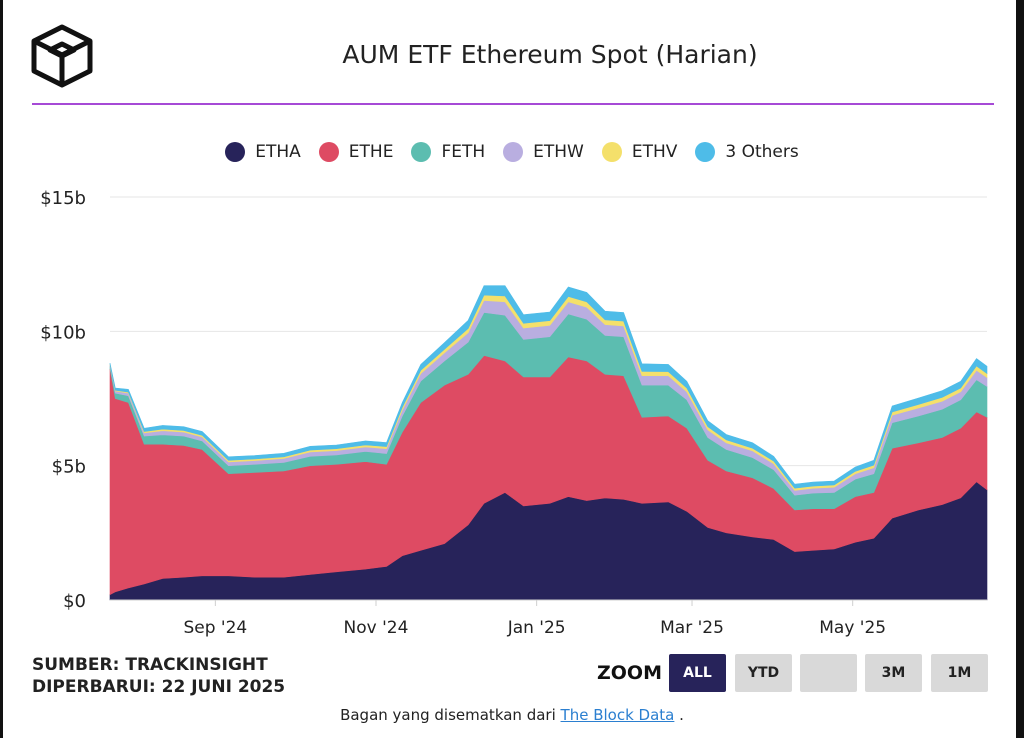 This screenshot has width=1024, height=738. What do you see at coordinates (550, 54) in the screenshot?
I see `page-title: AUM ETF Ethereum Spot (Harian)` at bounding box center [550, 54].